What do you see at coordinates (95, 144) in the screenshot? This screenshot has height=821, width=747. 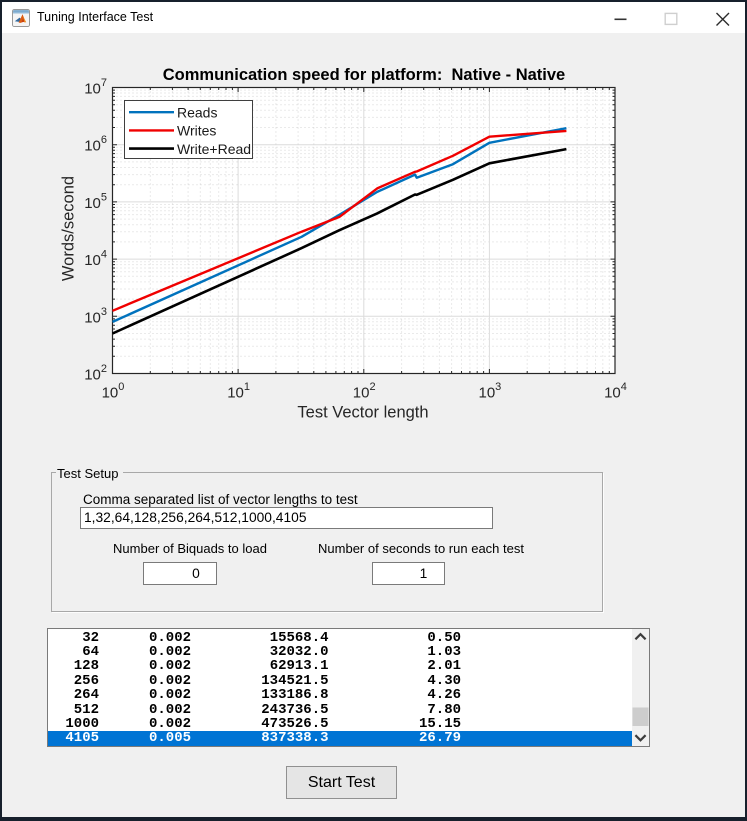 I see `svg-text: 10⁶` at bounding box center [95, 144].